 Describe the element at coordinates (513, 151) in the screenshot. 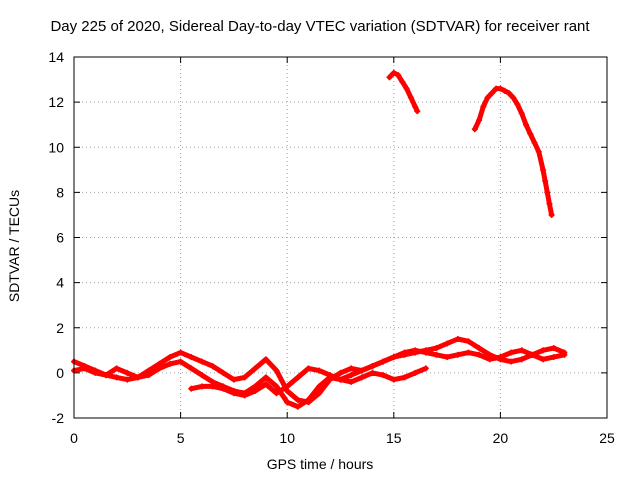

I see `series-track-e` at that location.